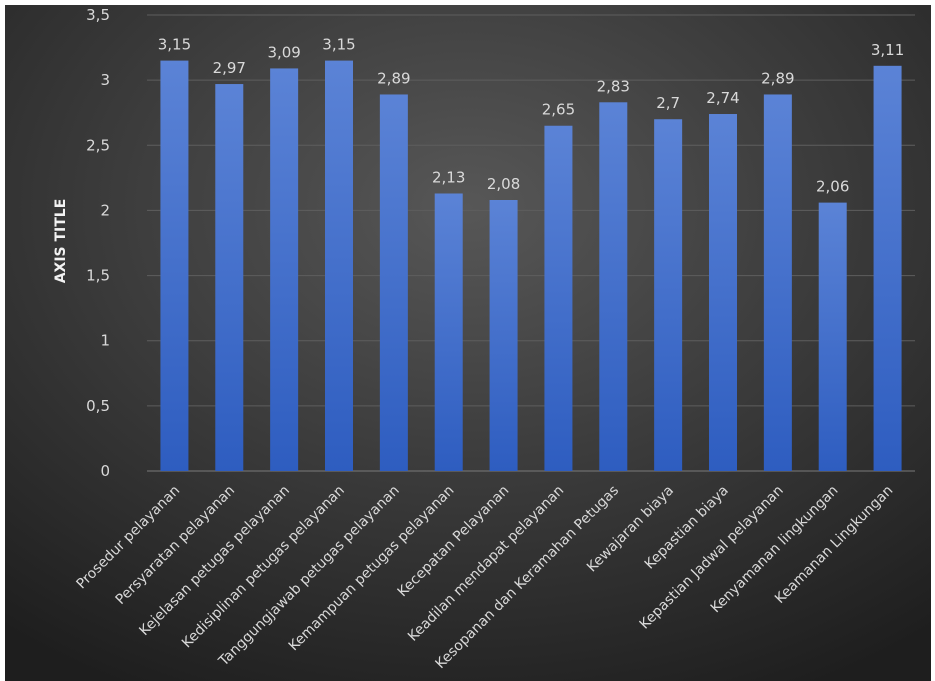 The image size is (935, 681). I want to click on data-label: 2,65, so click(558, 110).